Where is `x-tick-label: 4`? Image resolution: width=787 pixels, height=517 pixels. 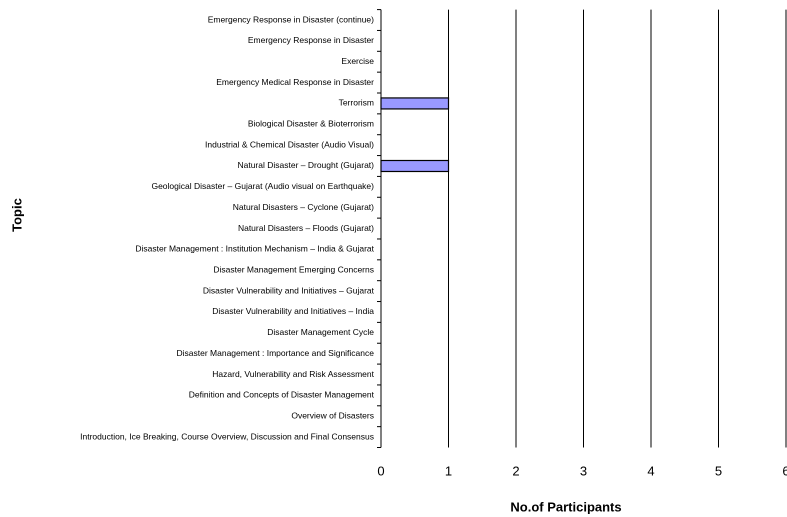
x-tick-label: 4 is located at coordinates (650, 470).